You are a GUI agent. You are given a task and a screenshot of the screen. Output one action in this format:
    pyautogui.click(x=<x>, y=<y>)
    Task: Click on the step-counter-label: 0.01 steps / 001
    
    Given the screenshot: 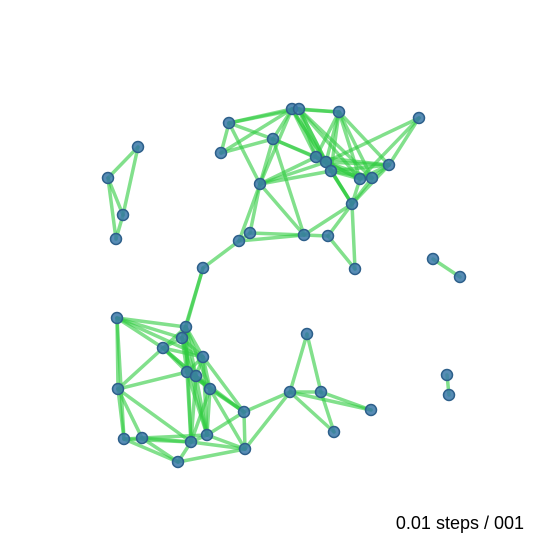 What is the action you would take?
    pyautogui.click(x=459, y=523)
    